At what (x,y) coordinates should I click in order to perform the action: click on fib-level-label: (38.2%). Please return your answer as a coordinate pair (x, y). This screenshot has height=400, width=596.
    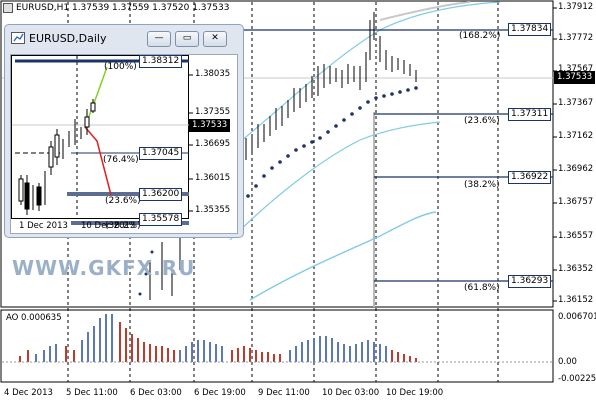
    Looking at the image, I should click on (482, 185).